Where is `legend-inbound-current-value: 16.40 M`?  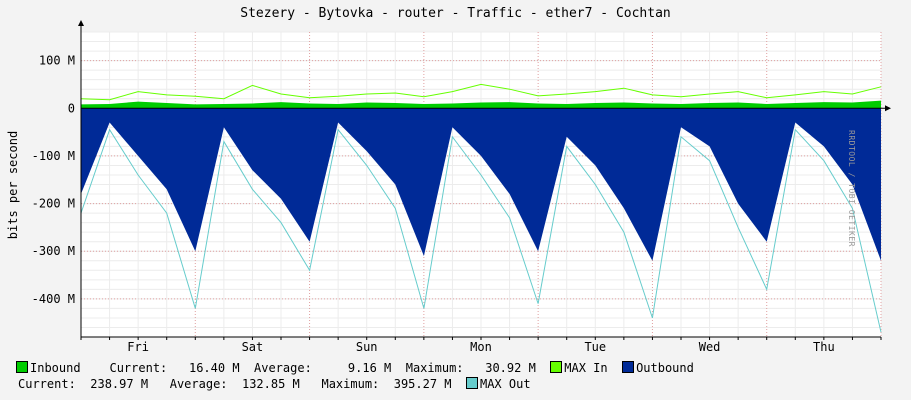
legend-inbound-current-value: 16.40 M is located at coordinates (214, 368).